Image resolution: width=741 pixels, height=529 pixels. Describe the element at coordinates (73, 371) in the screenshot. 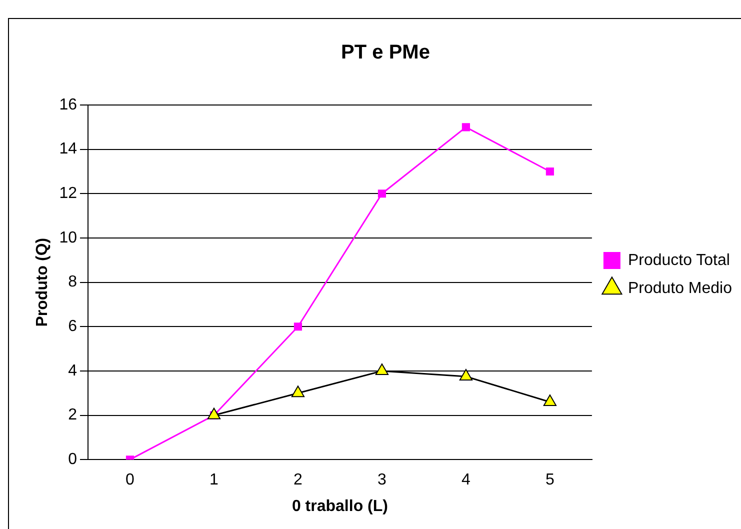

I see `y-tick-label: 4` at that location.